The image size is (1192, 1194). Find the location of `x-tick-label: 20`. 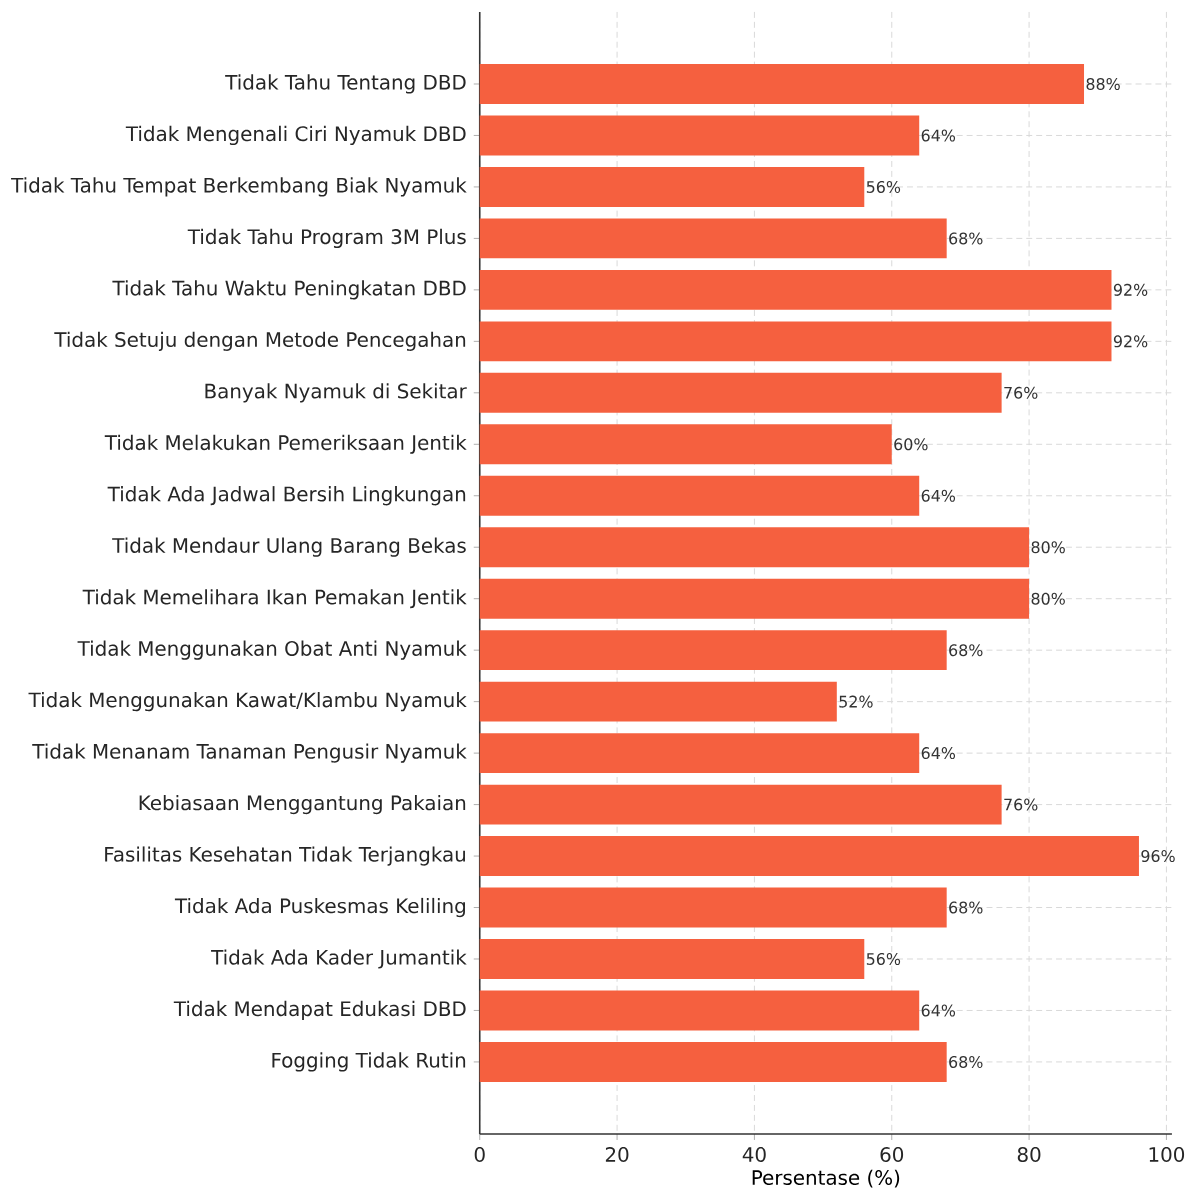

x-tick-label: 20 is located at coordinates (617, 1154).